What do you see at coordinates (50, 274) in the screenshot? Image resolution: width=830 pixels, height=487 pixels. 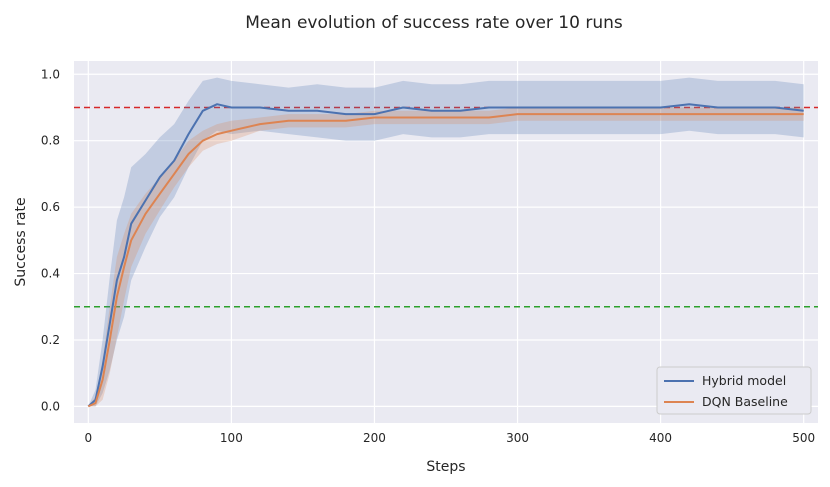 I see `y-tick-label: 0.4` at bounding box center [50, 274].